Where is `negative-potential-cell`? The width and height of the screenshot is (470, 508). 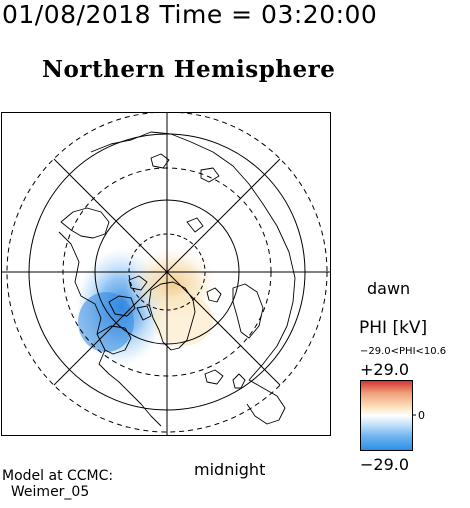 negative-potential-cell is located at coordinates (106, 322).